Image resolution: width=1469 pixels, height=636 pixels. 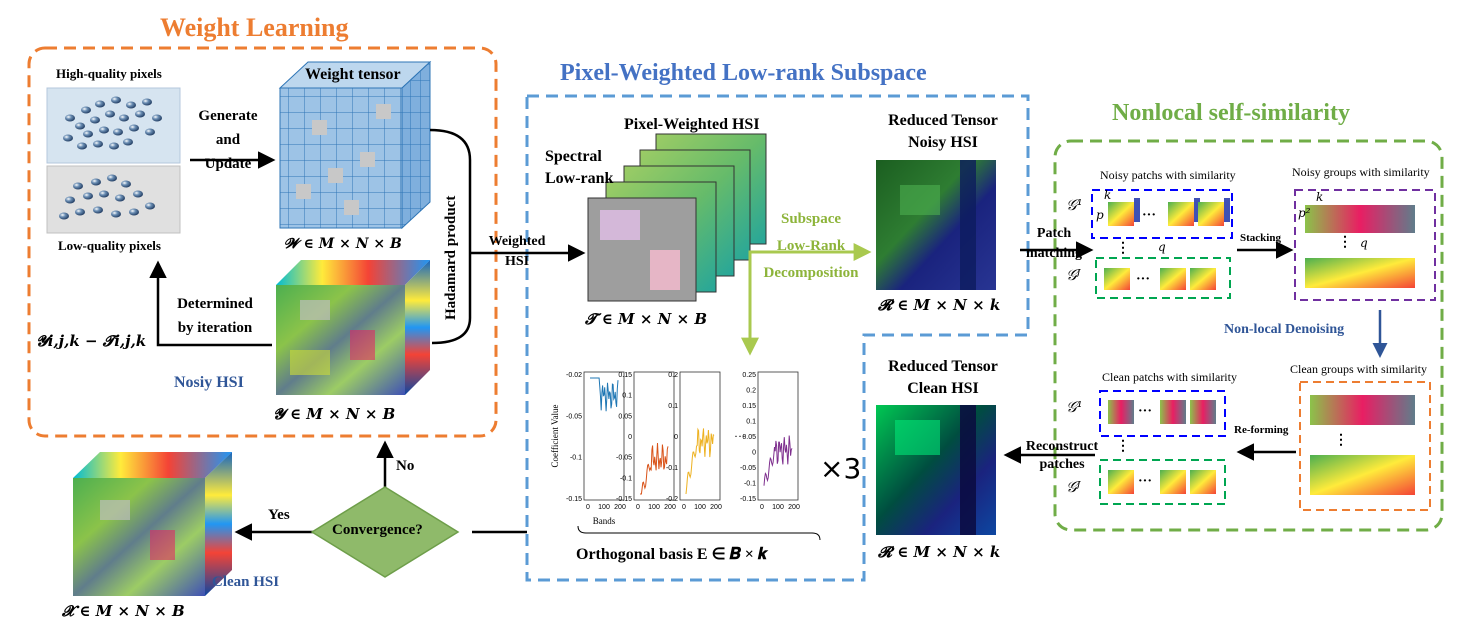 I want to click on reduced-clean-label: Reduced Tensor Clean HSI, so click(x=943, y=378).